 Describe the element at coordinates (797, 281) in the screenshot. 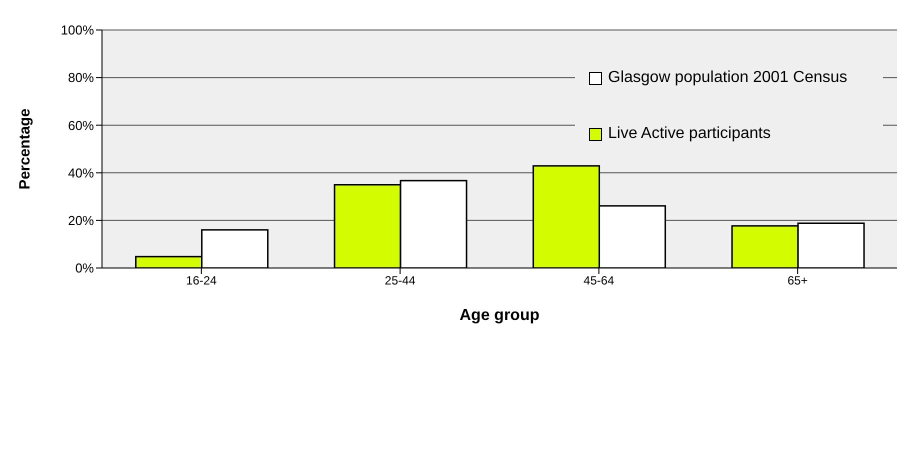

I see `x-tick-label: 65+` at that location.